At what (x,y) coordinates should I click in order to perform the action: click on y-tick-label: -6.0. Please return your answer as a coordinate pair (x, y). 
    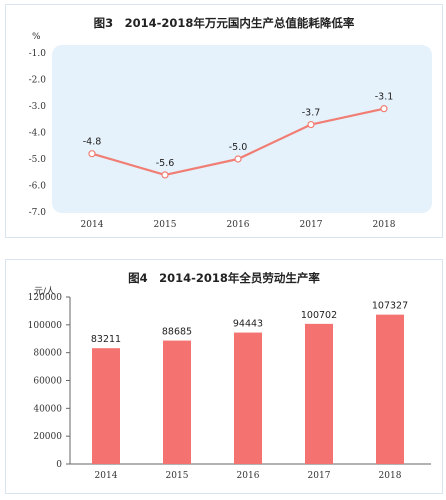
    Looking at the image, I should click on (38, 187).